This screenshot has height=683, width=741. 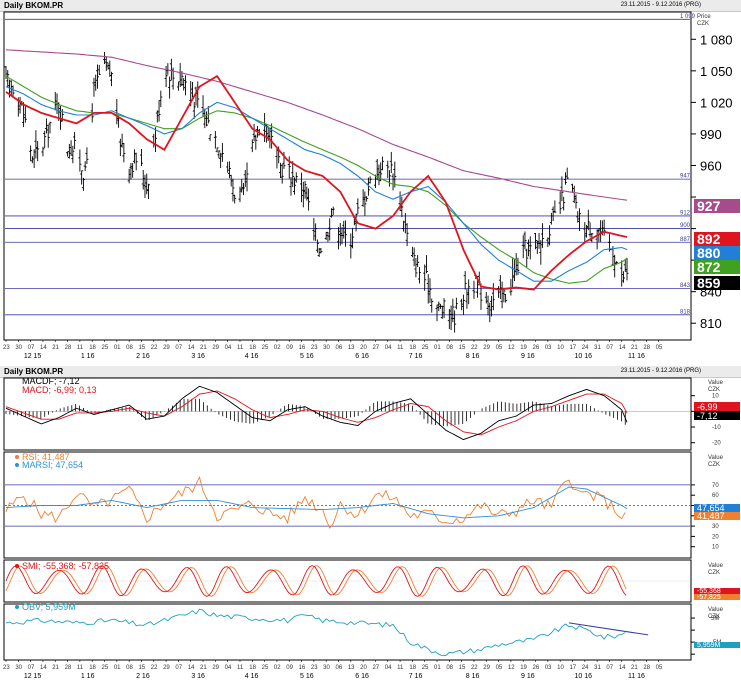 I want to click on price-level-label: 843, so click(x=685, y=286).